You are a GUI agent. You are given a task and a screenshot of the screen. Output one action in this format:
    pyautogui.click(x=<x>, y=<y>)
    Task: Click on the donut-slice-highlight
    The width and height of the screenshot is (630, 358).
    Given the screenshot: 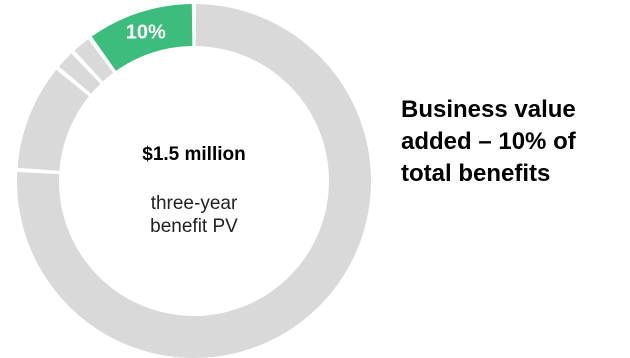 What is the action you would take?
    pyautogui.click(x=142, y=37)
    